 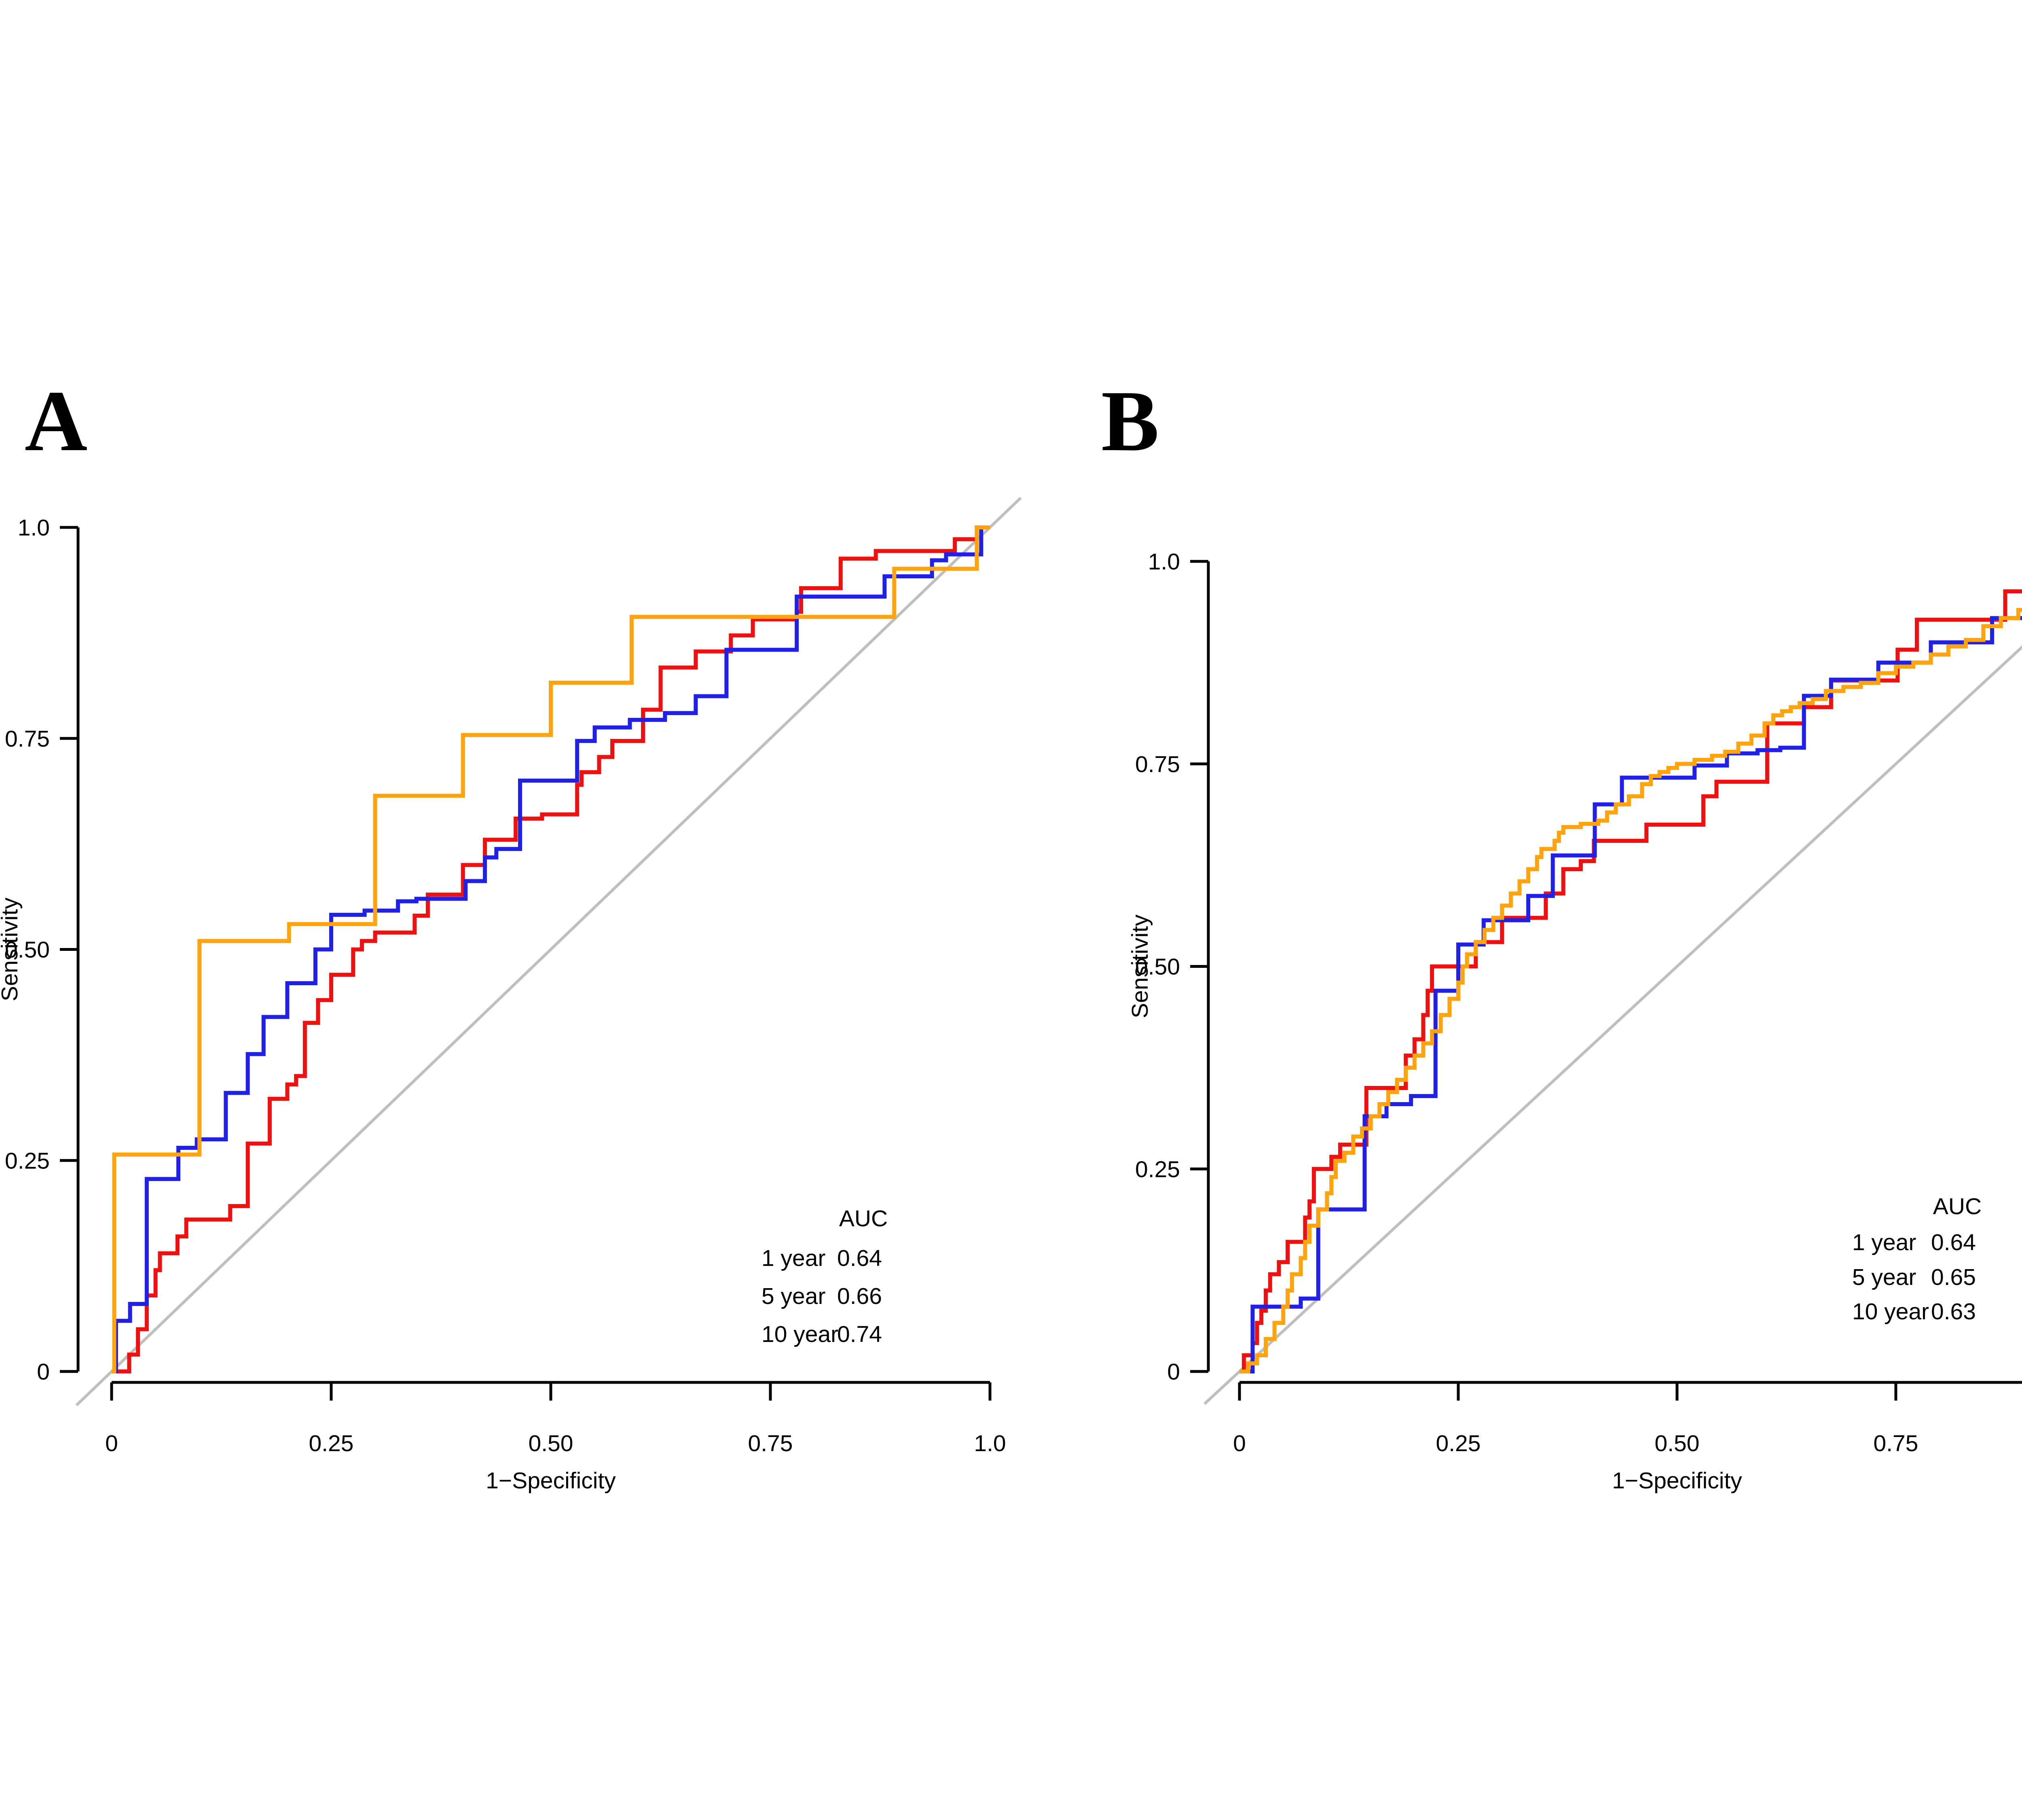 What do you see at coordinates (990, 1443) in the screenshot?
I see `x-tick-label: 1.0` at bounding box center [990, 1443].